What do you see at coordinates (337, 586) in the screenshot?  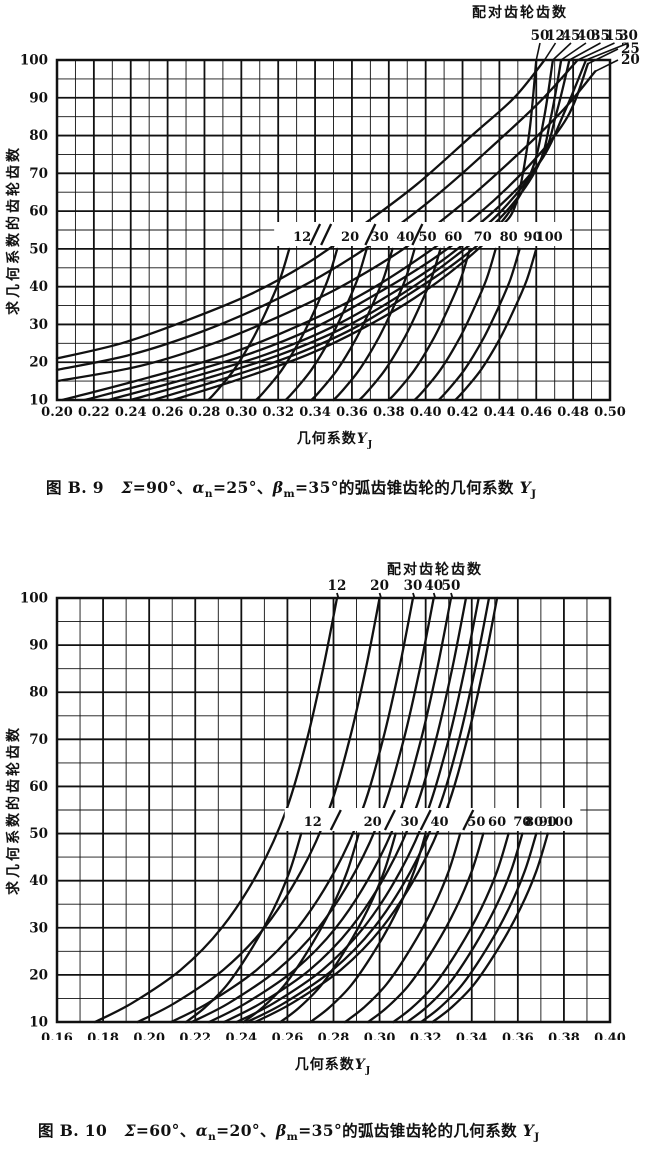 I see `top-curve-label: 12` at bounding box center [337, 586].